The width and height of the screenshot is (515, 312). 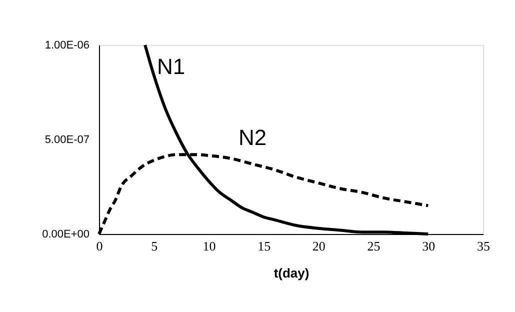 I want to click on x-tick-label: 0, so click(x=99, y=246).